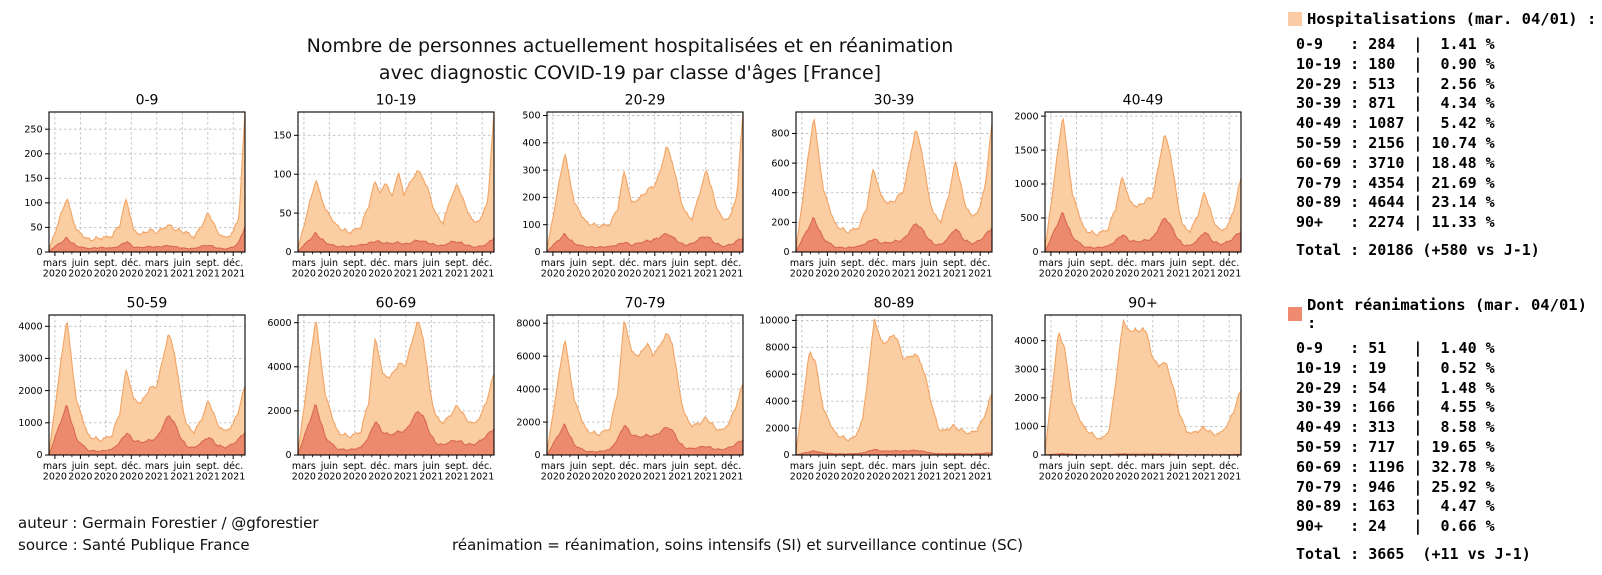  I want to click on hospitalisations-panel-title: Hospitalisations (mar. 04/01) :, so click(1452, 19).